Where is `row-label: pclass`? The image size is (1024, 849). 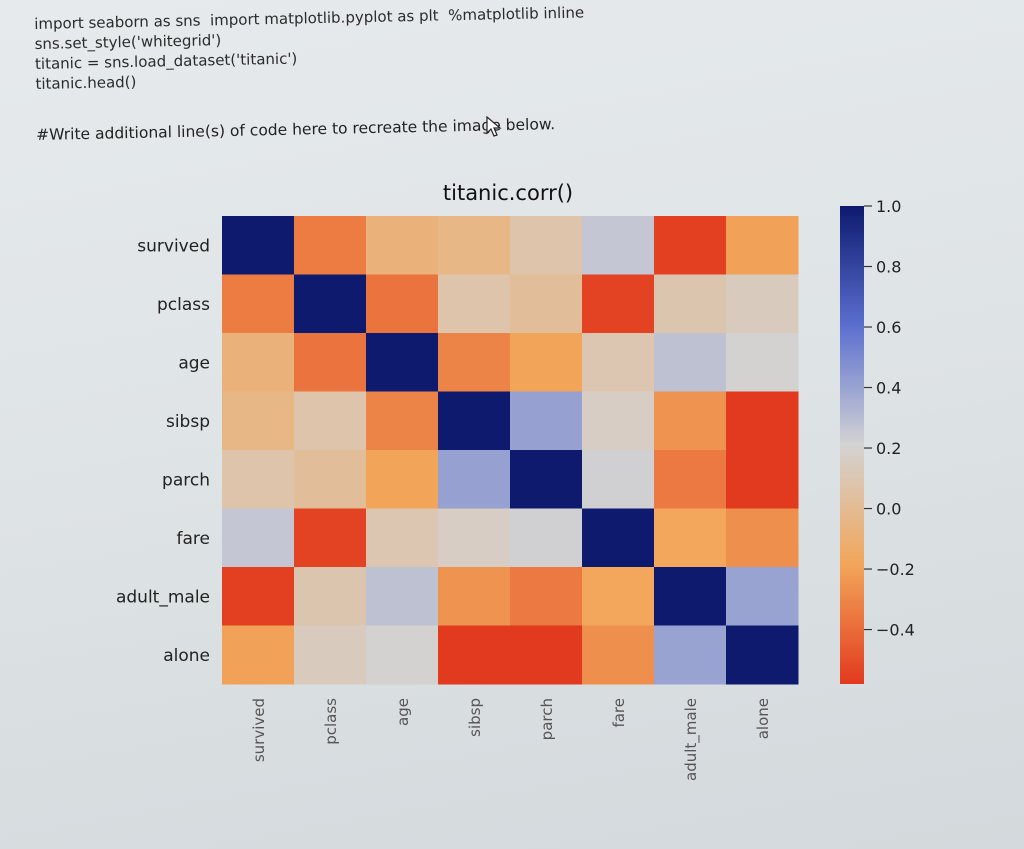
row-label: pclass is located at coordinates (183, 305).